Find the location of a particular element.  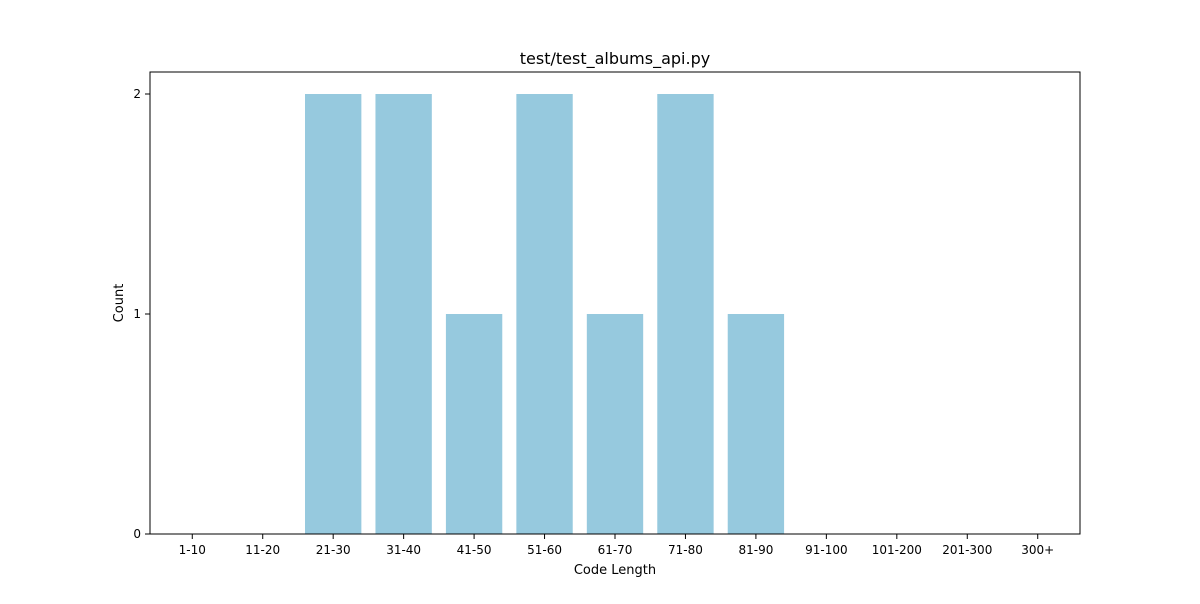

y-ticks: 0 1 2 is located at coordinates (141, 314).